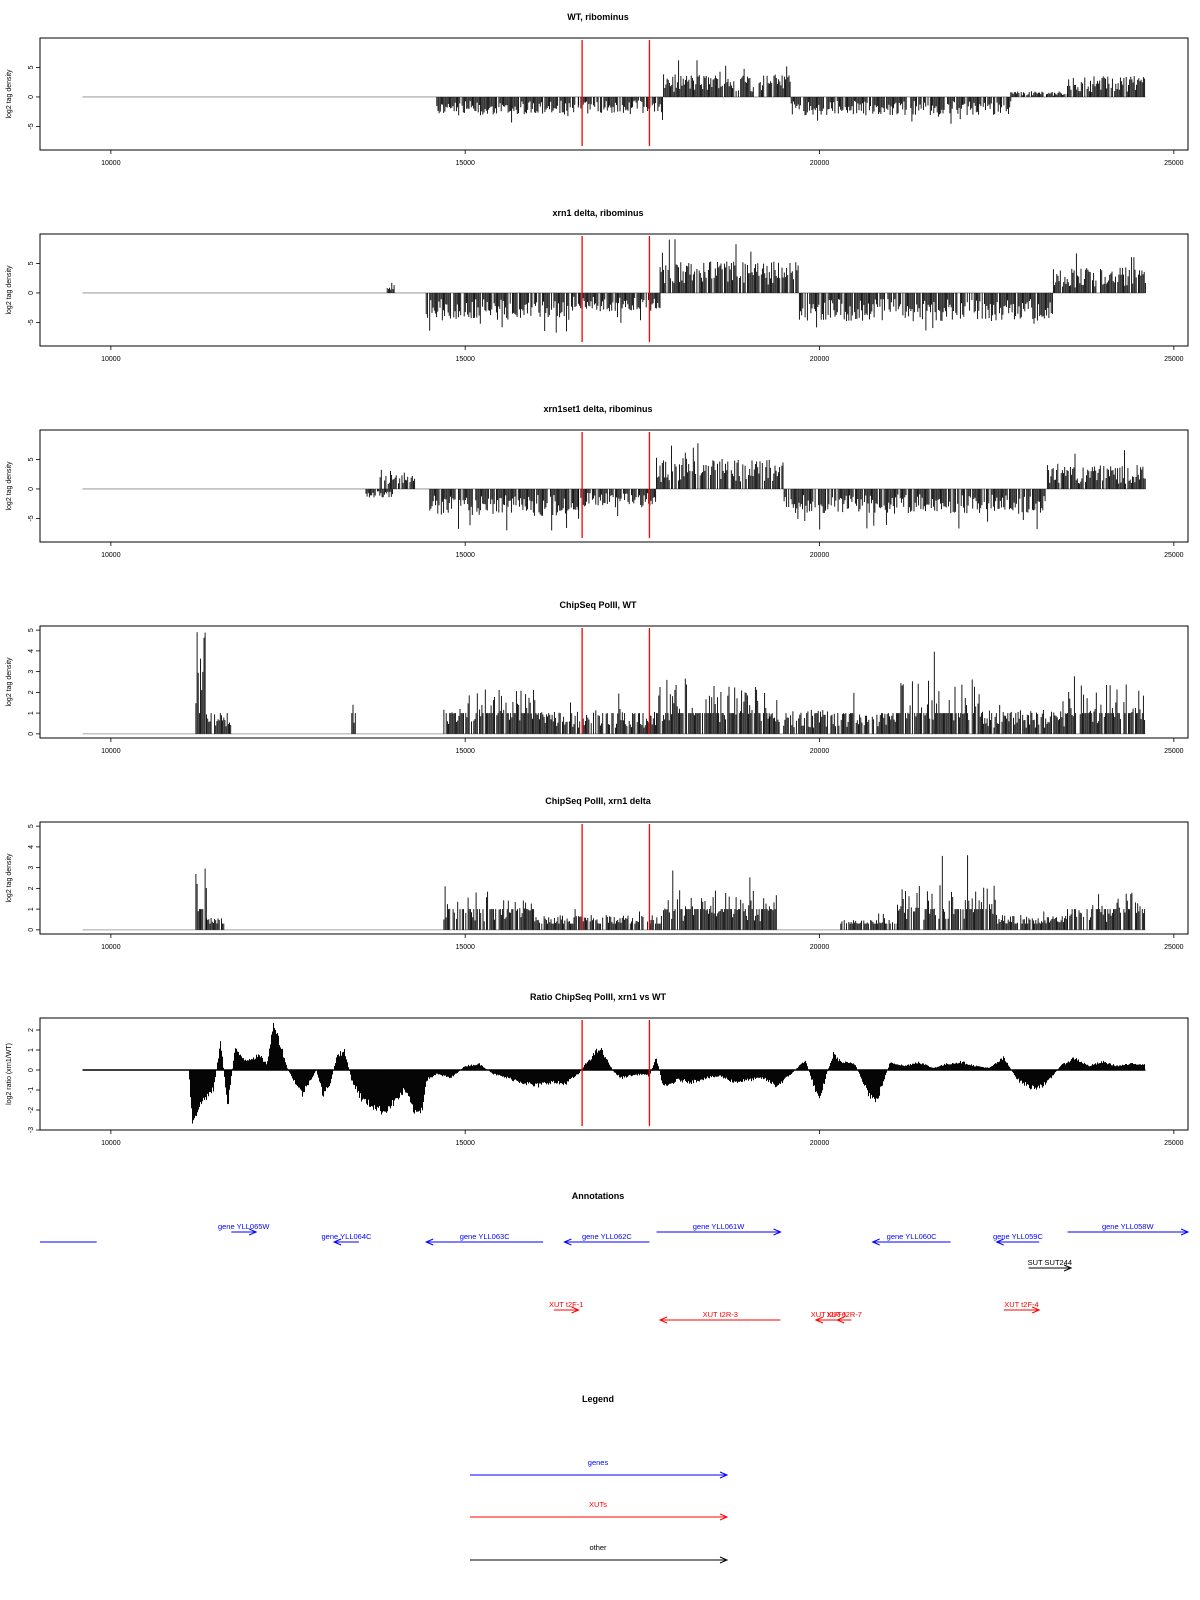 Image resolution: width=1200 pixels, height=1600 pixels. Describe the element at coordinates (1128, 1226) in the screenshot. I see `feature-label: gene YLL058W` at that location.